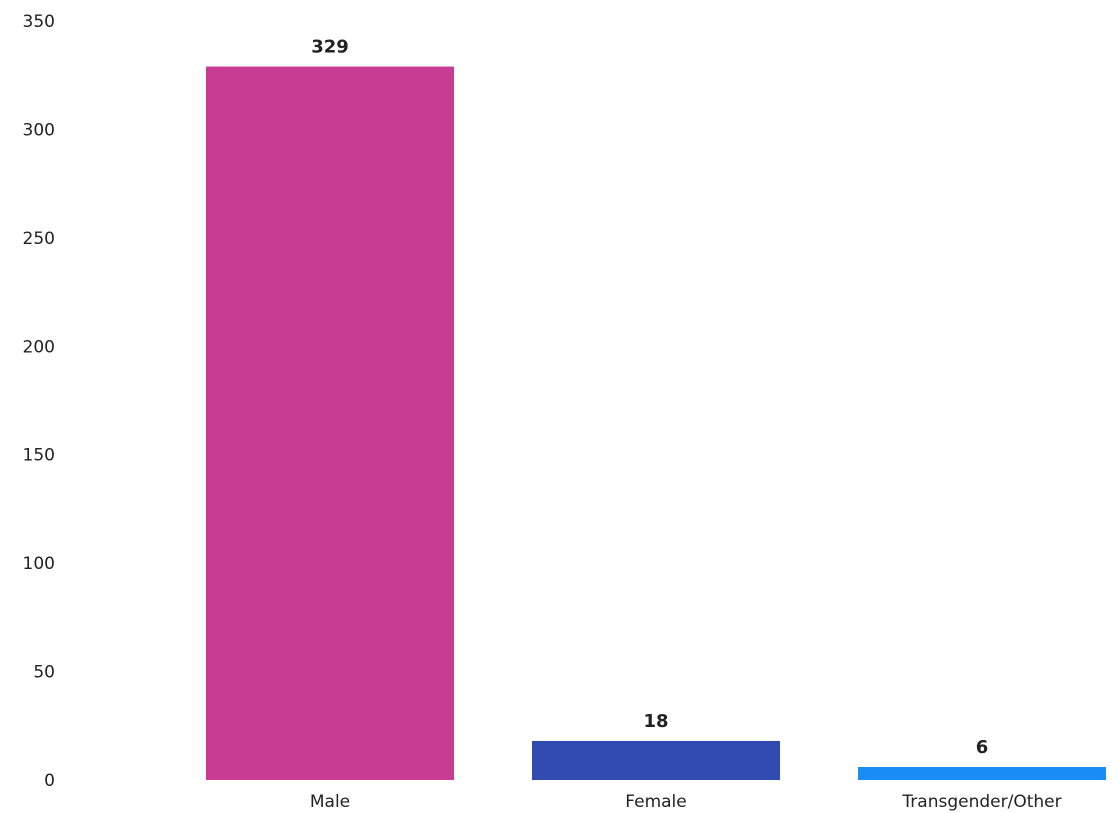 The width and height of the screenshot is (1120, 813). What do you see at coordinates (981, 802) in the screenshot?
I see `x-tick-label: Transgender/Other` at bounding box center [981, 802].